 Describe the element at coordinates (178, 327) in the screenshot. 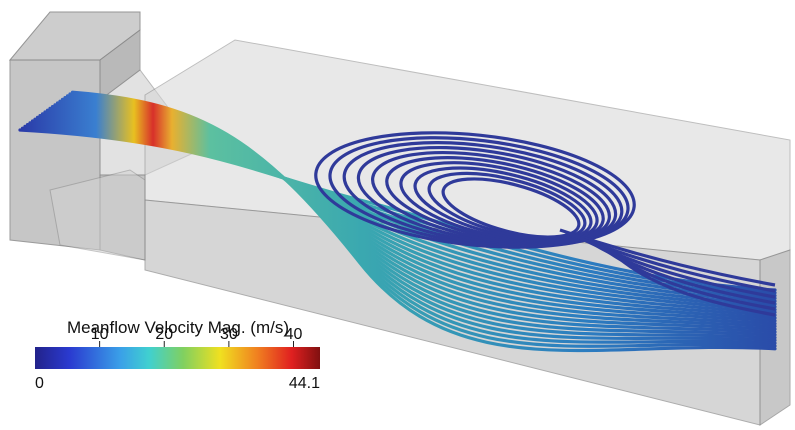

I see `colorbar-title: Meanflow Velocity Mag. (m/s)` at that location.